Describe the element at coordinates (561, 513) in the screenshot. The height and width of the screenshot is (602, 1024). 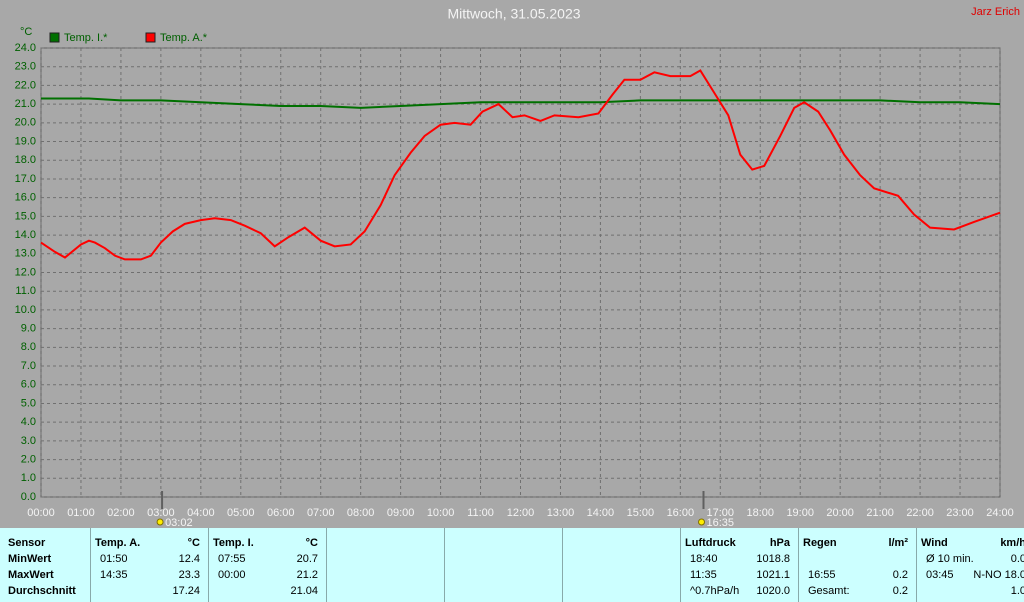
I see `x-tick-label: 13:00` at that location.